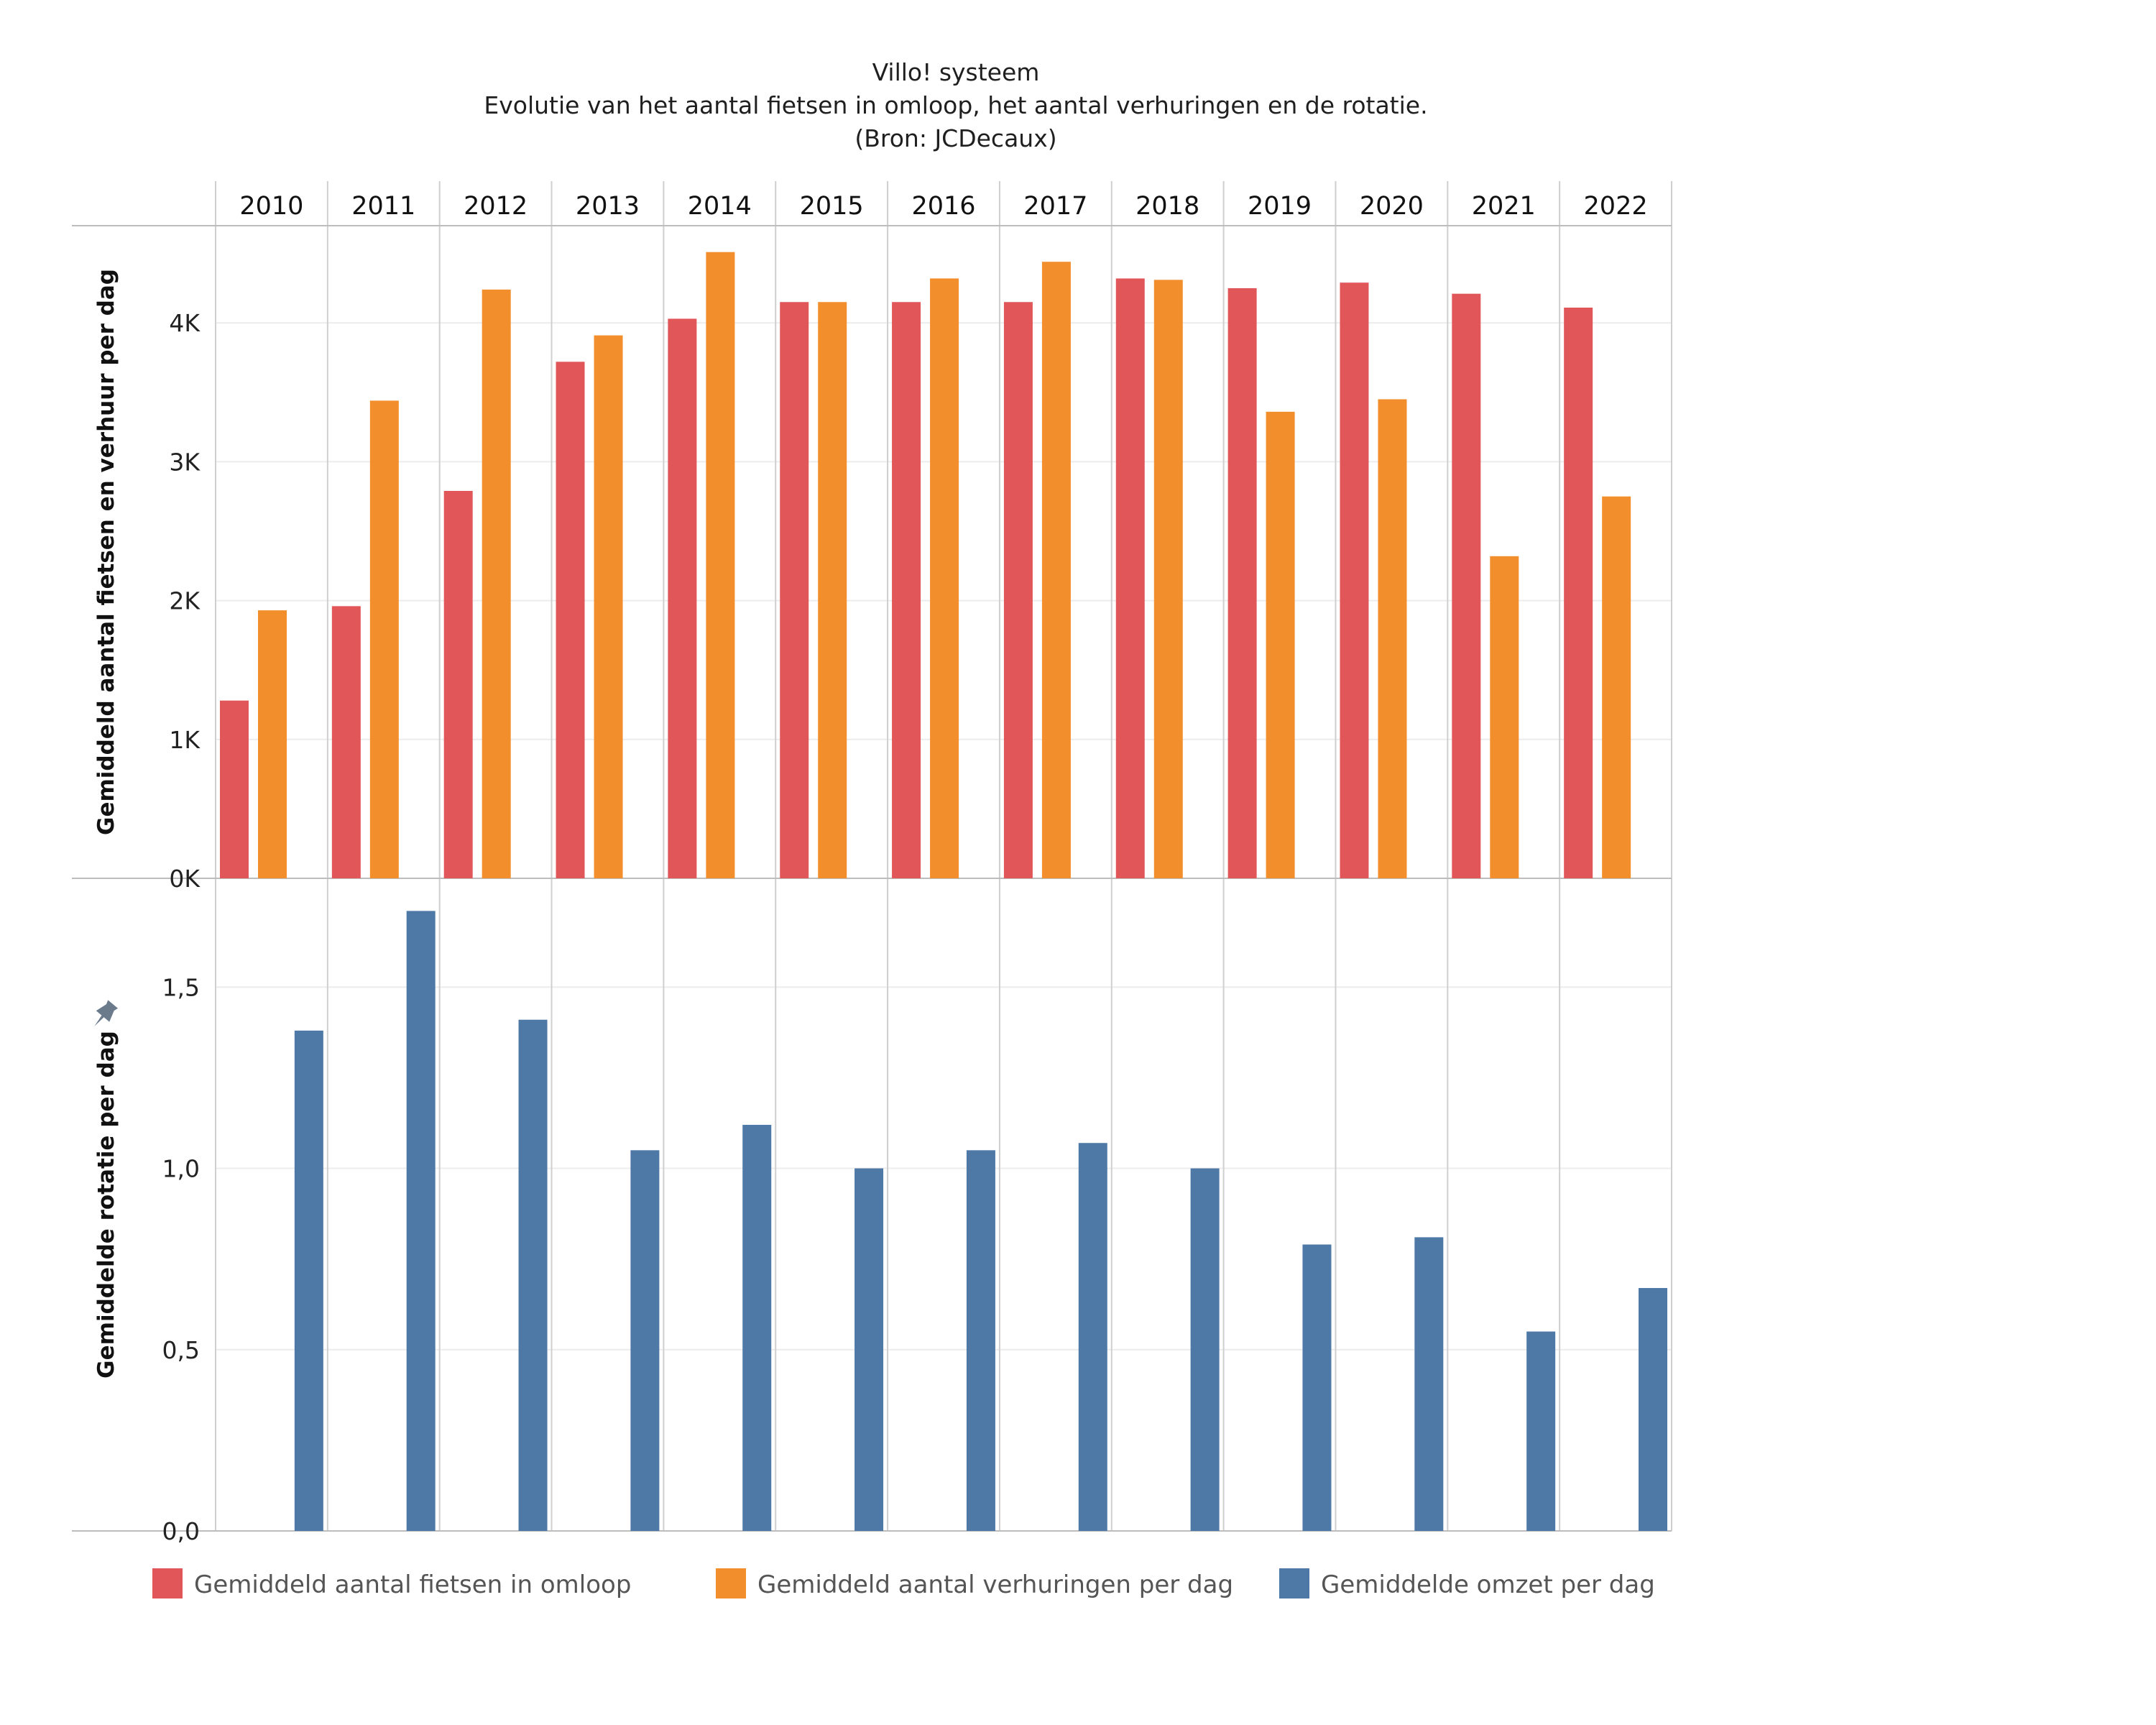  Describe the element at coordinates (1167, 206) in the screenshot. I see `year-header: 2018` at that location.